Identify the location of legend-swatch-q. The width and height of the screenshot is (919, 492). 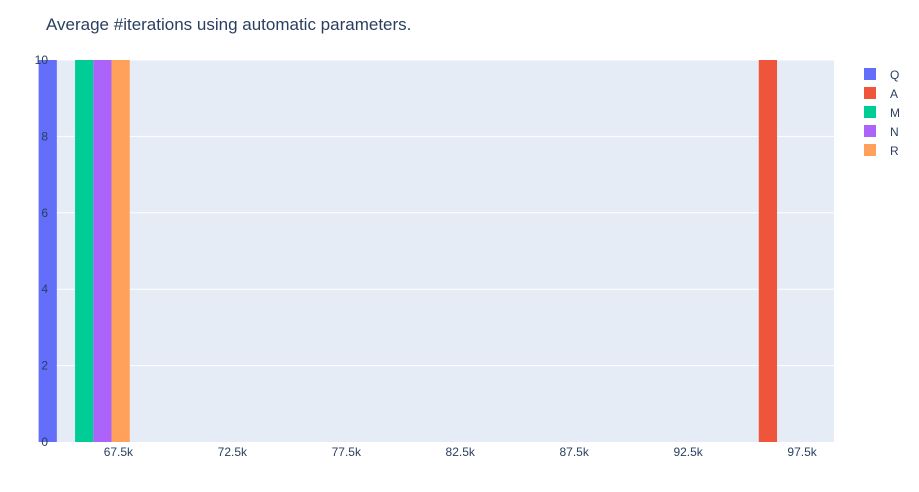
(870, 74).